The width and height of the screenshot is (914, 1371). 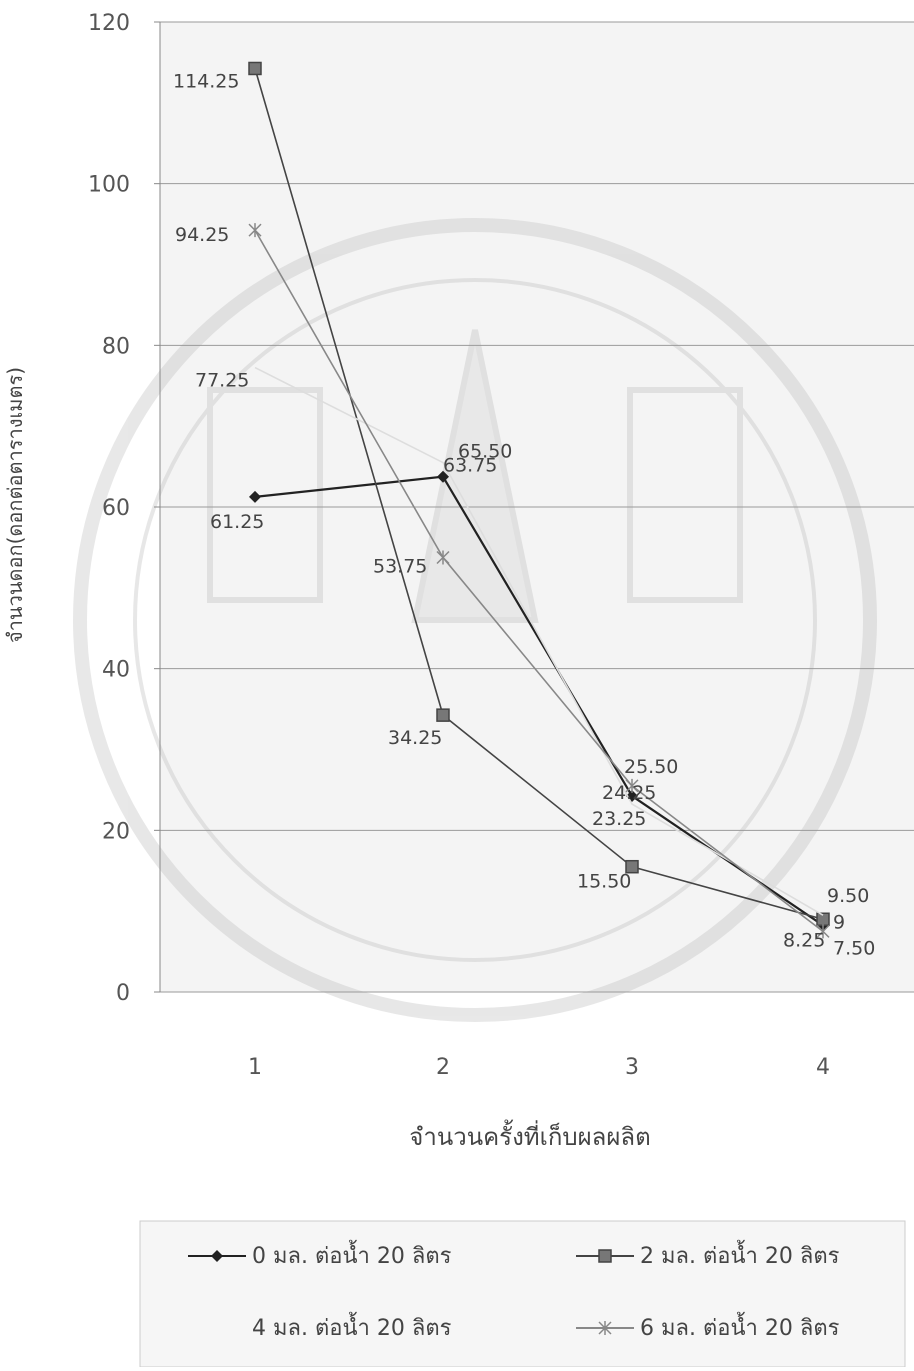 I want to click on legend-label: 4 มล. ต่อน้ำ 20 ลิตร, so click(x=352, y=1326).